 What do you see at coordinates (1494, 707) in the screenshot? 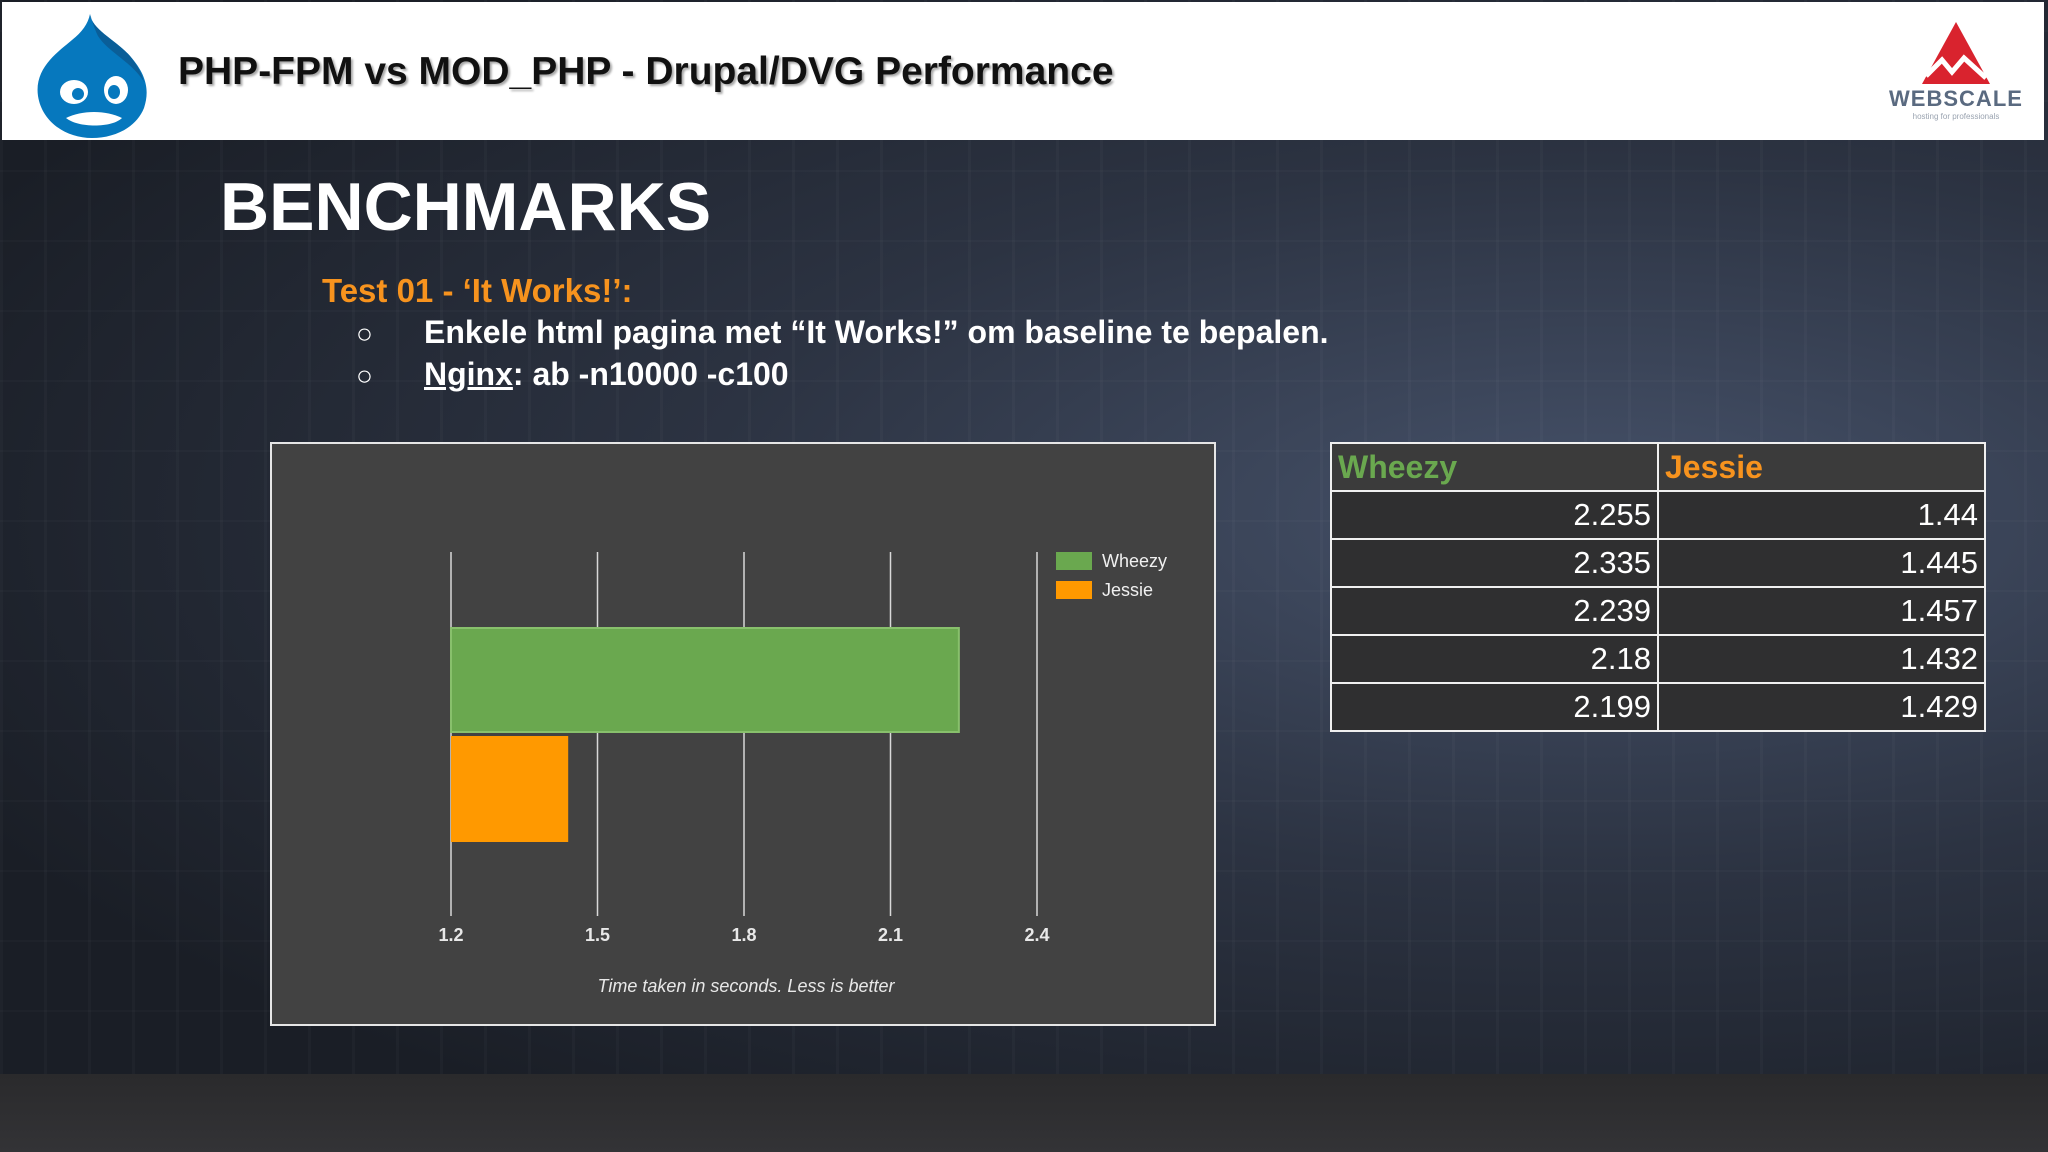
I see `cell-wheezy: 2.199` at bounding box center [1494, 707].